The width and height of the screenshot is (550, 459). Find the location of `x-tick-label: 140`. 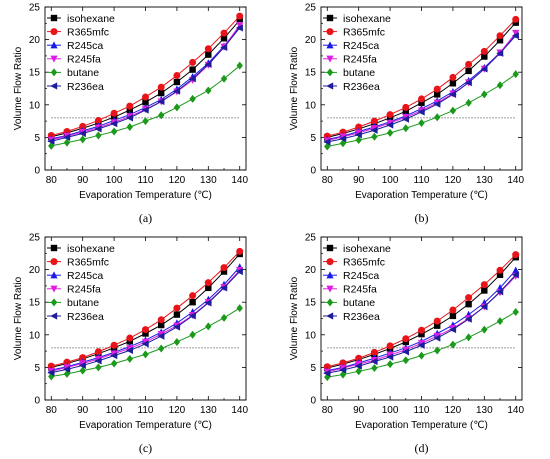

x-tick-label: 140 is located at coordinates (239, 410).